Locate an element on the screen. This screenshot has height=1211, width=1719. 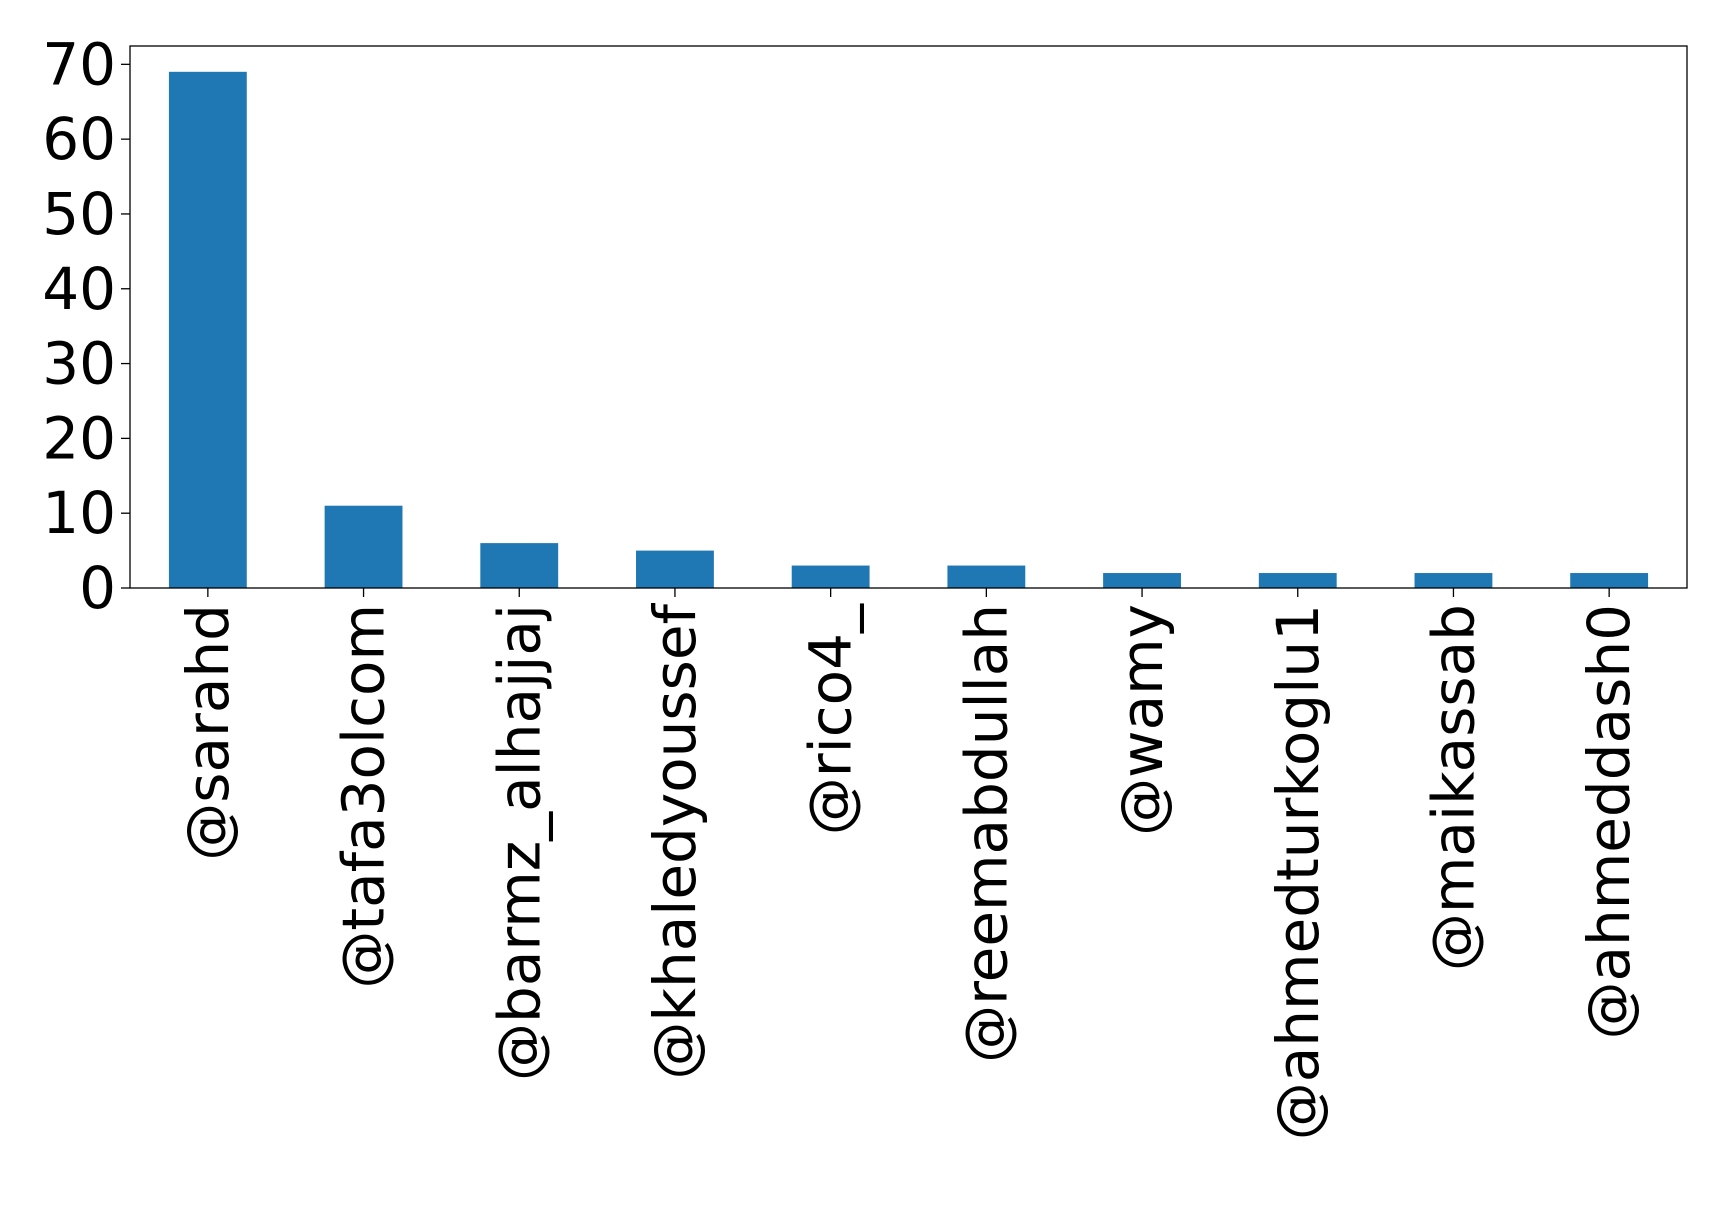
x-tick-label: @sarahd is located at coordinates (208, 732).